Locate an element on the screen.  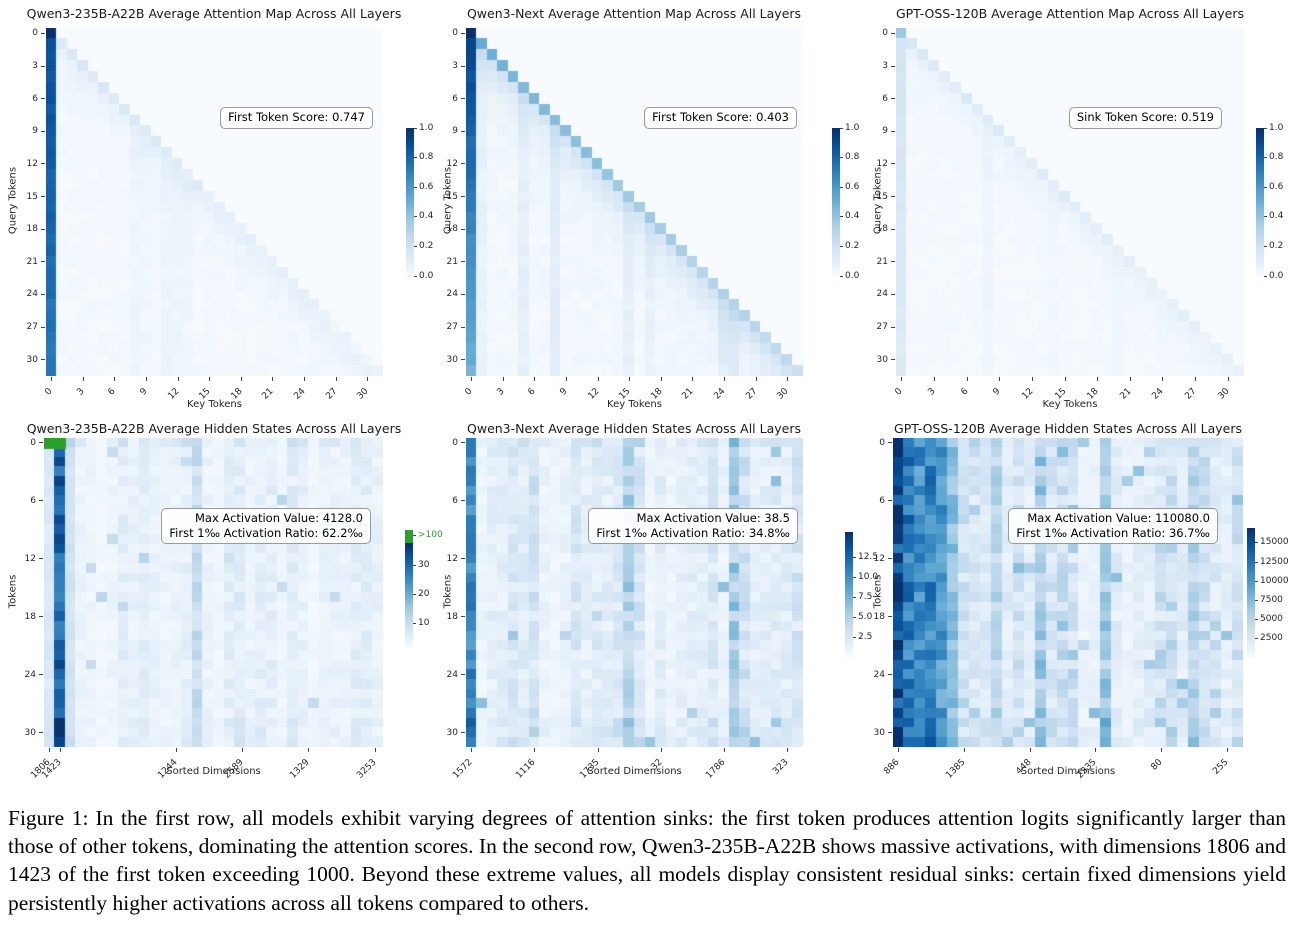
colorbar-tick-label: 15000 is located at coordinates (1274, 542).